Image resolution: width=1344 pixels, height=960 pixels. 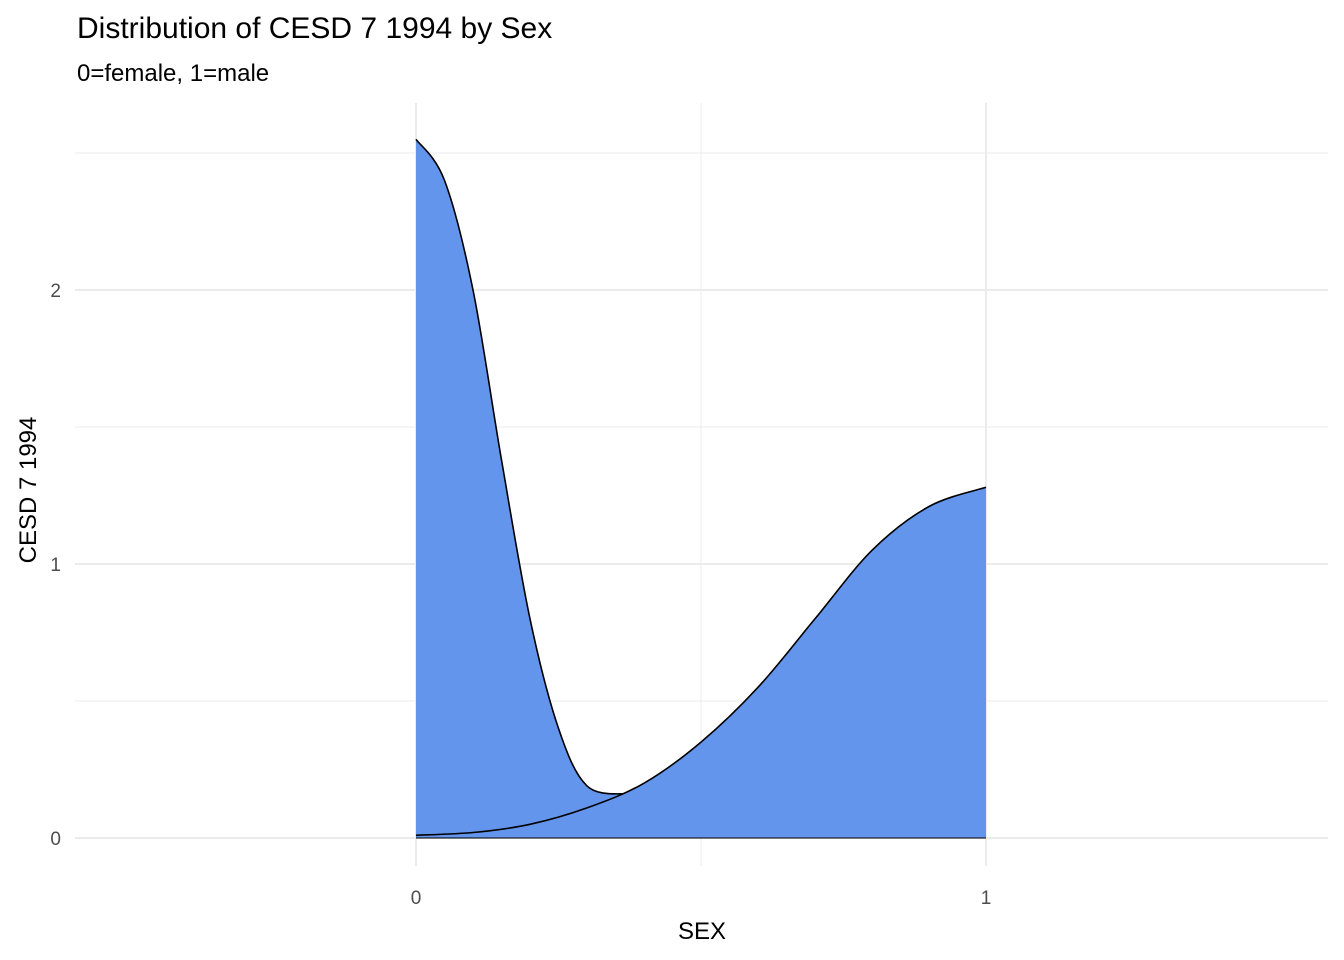 I want to click on x-axis-title: SEX, so click(x=702, y=931).